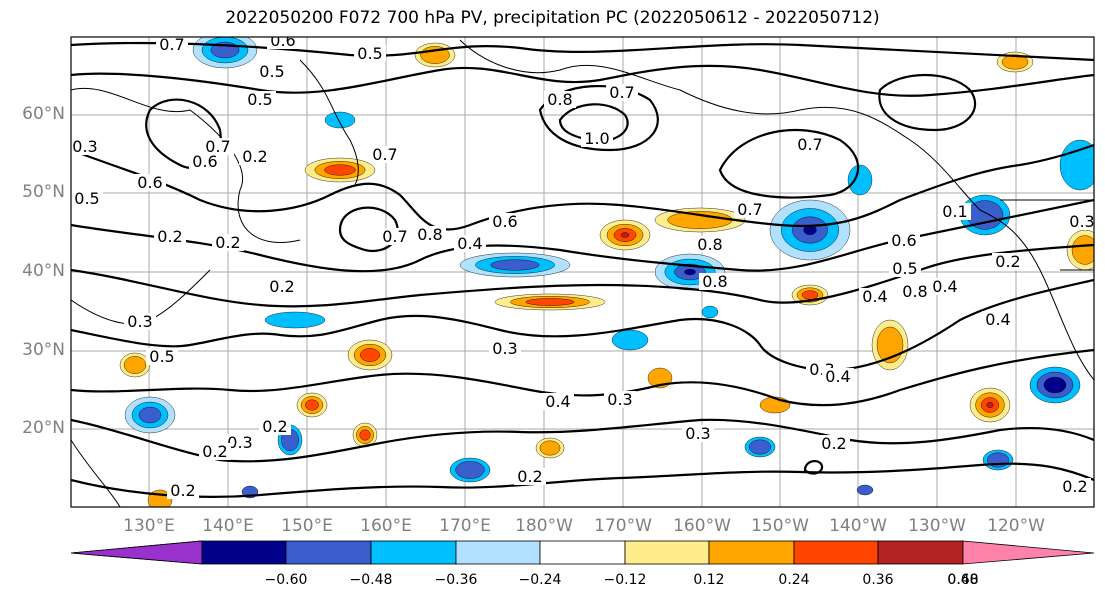 The image size is (1105, 601). Describe the element at coordinates (286, 580) in the screenshot. I see `colorbar-tick-label: −0.60` at that location.